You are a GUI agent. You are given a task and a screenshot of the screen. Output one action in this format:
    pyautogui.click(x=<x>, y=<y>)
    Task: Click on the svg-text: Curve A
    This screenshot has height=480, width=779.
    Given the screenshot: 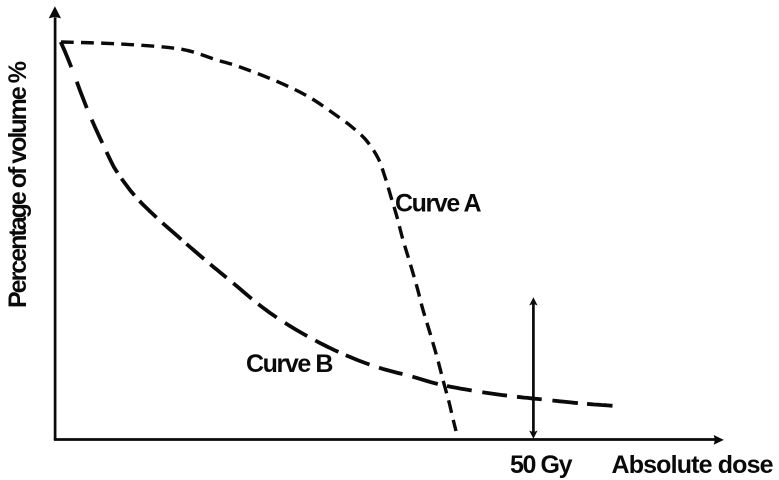 What is the action you would take?
    pyautogui.click(x=438, y=204)
    